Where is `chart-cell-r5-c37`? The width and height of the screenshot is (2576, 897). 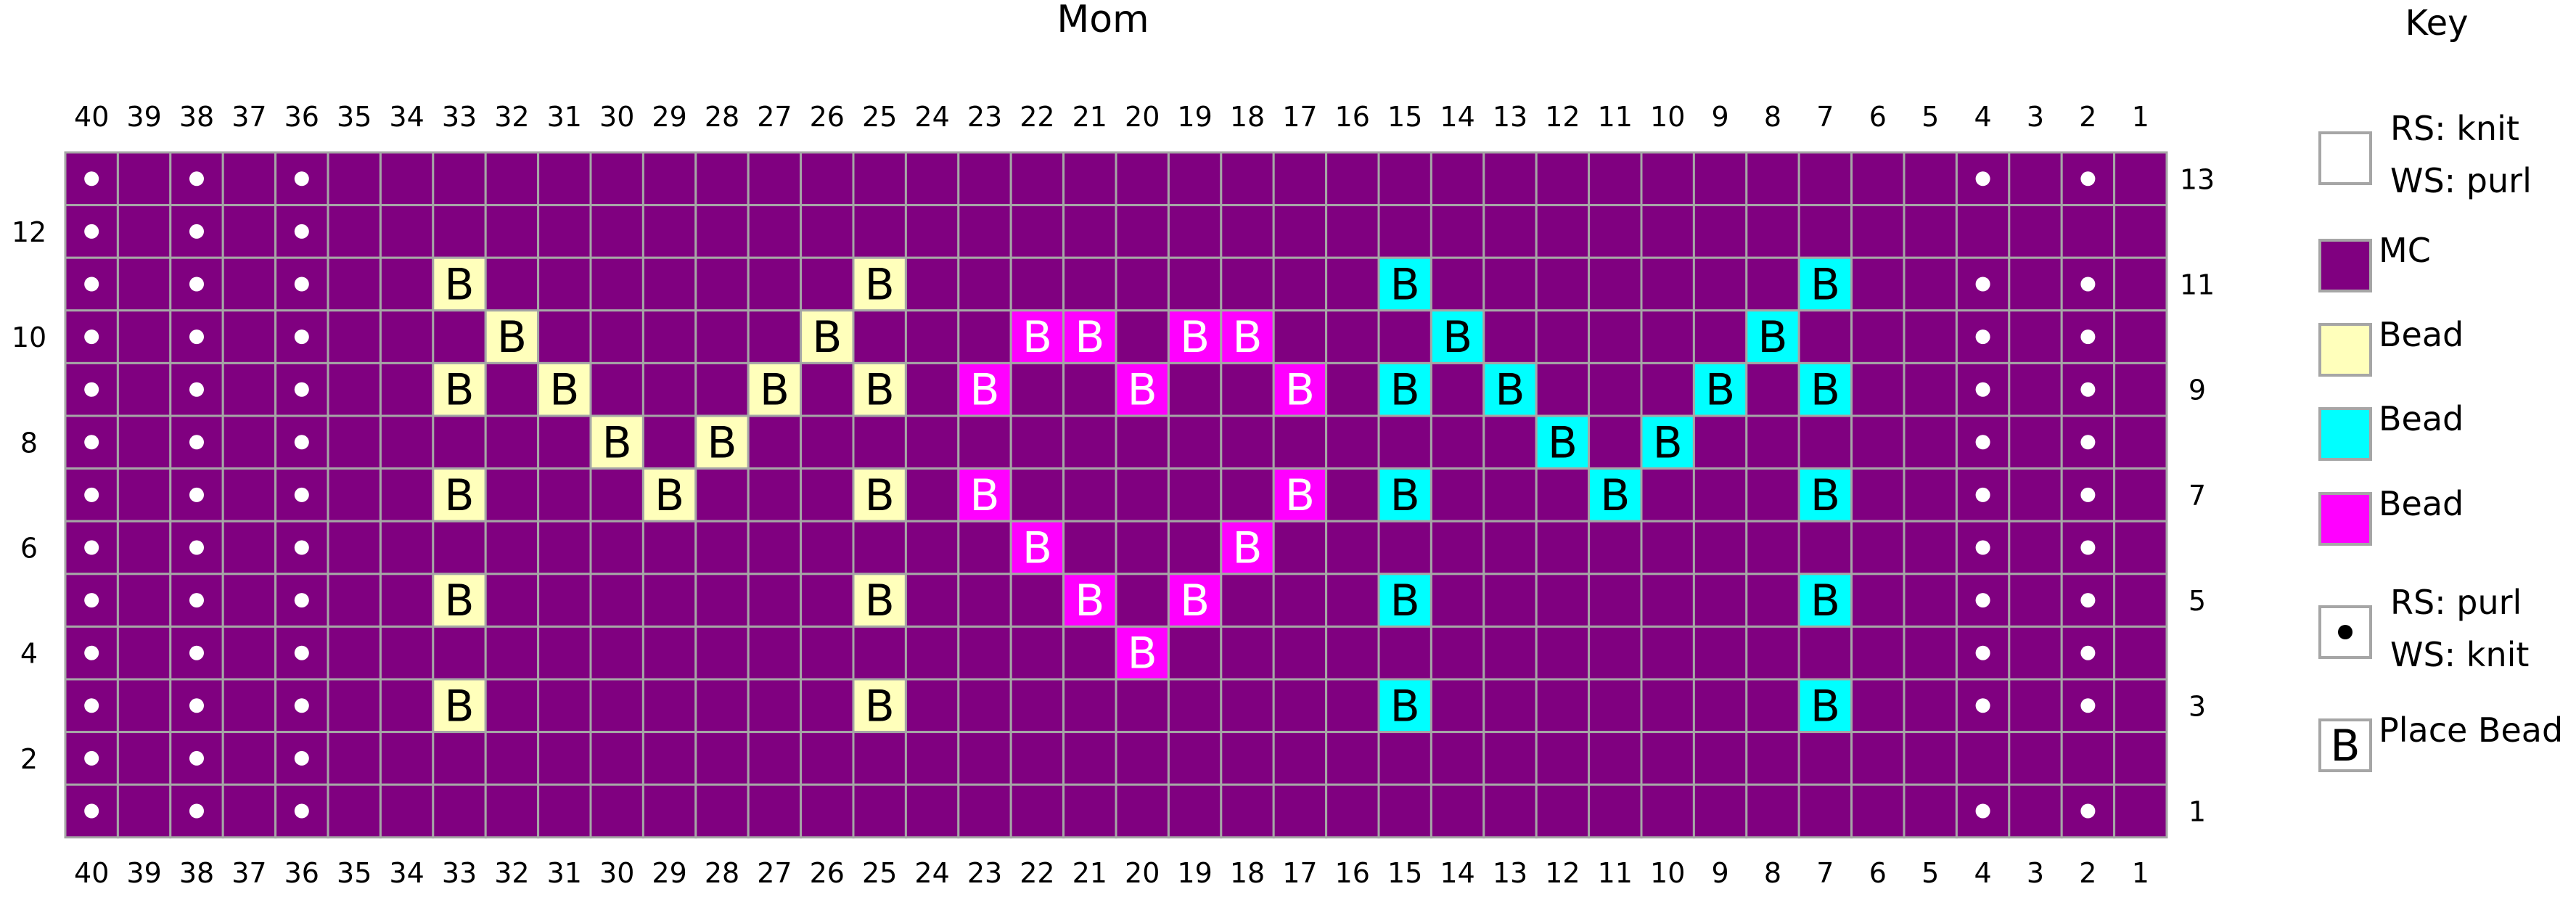 chart-cell-r5-c37 is located at coordinates (249, 600).